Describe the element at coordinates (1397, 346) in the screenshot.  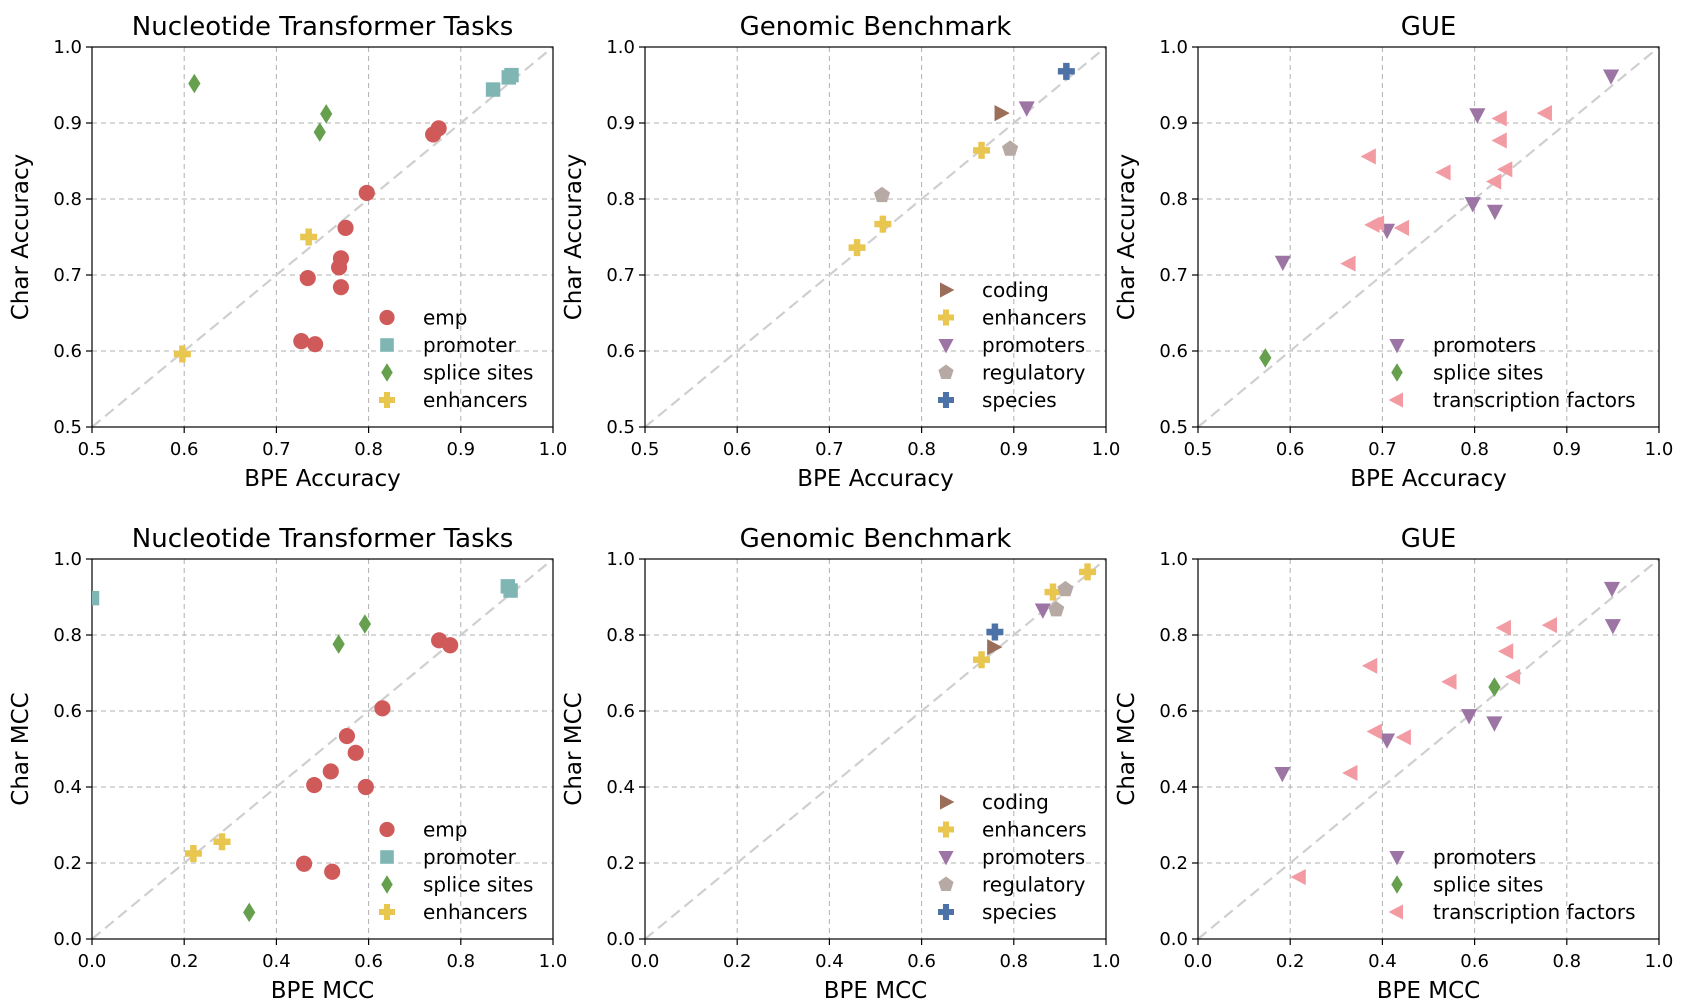
I see `legend-marker-promoters` at that location.